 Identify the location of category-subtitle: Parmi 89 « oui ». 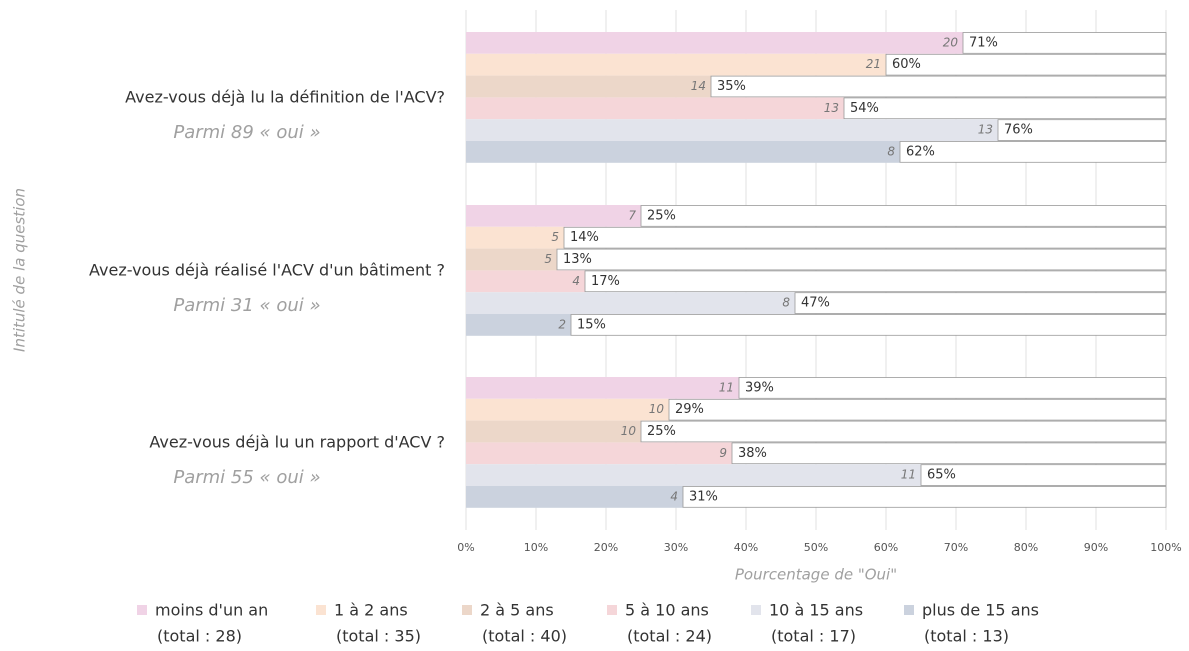
(246, 132).